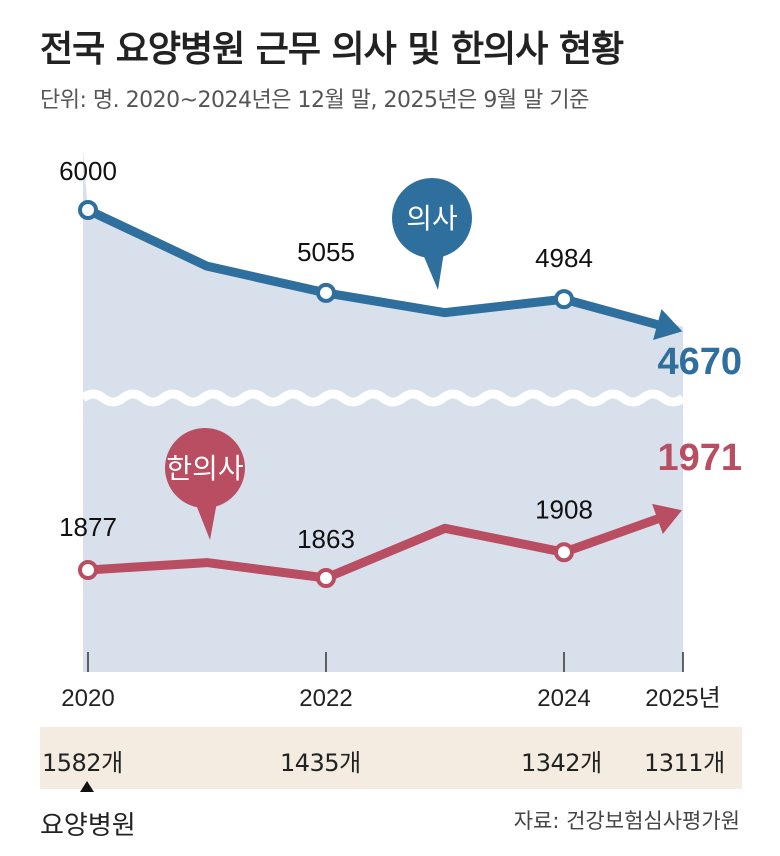 The height and width of the screenshot is (856, 780). I want to click on doctor-arrow-head, so click(668, 324).